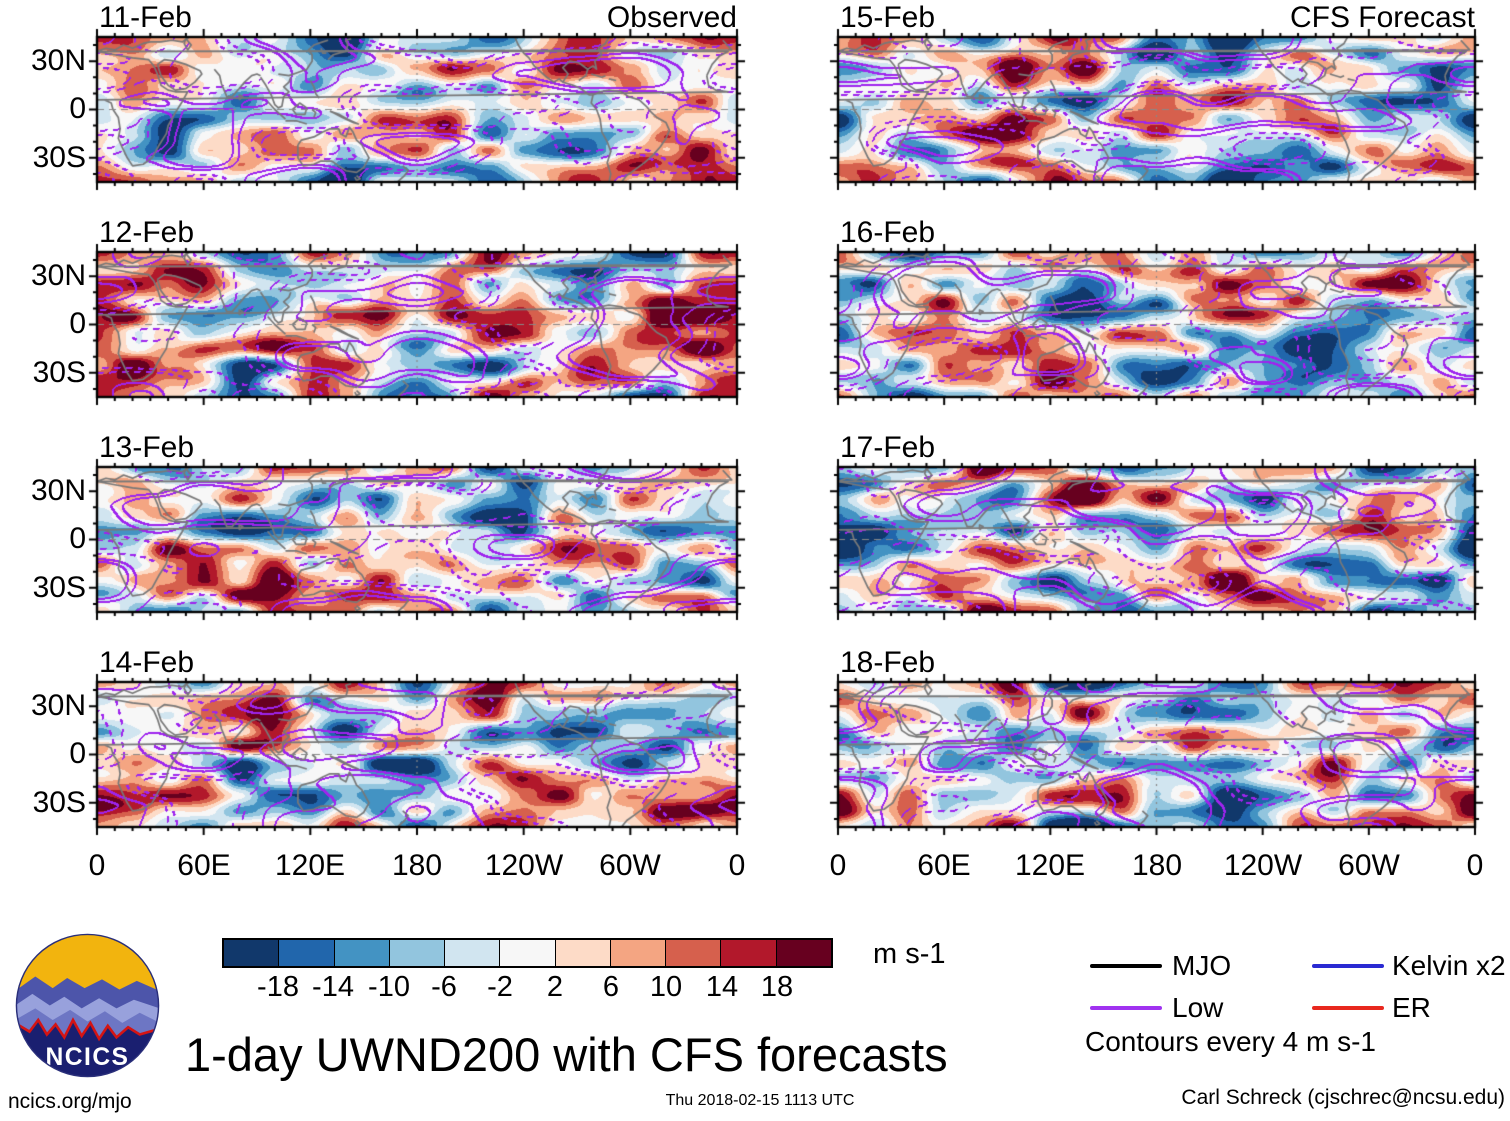  What do you see at coordinates (1156, 539) in the screenshot?
I see `map-17feb` at bounding box center [1156, 539].